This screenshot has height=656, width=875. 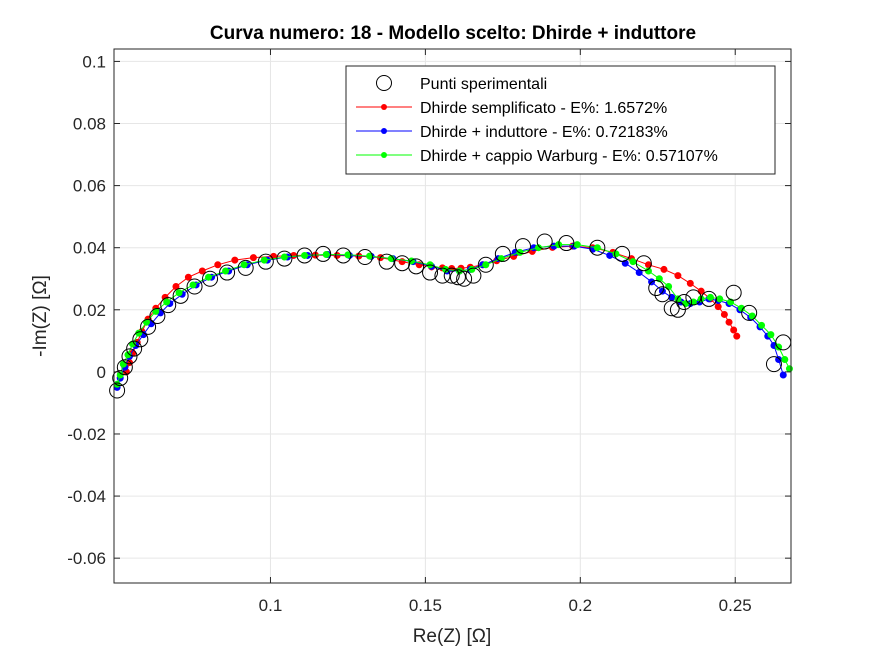 I want to click on y-tick-label: 0.02, so click(x=89, y=310).